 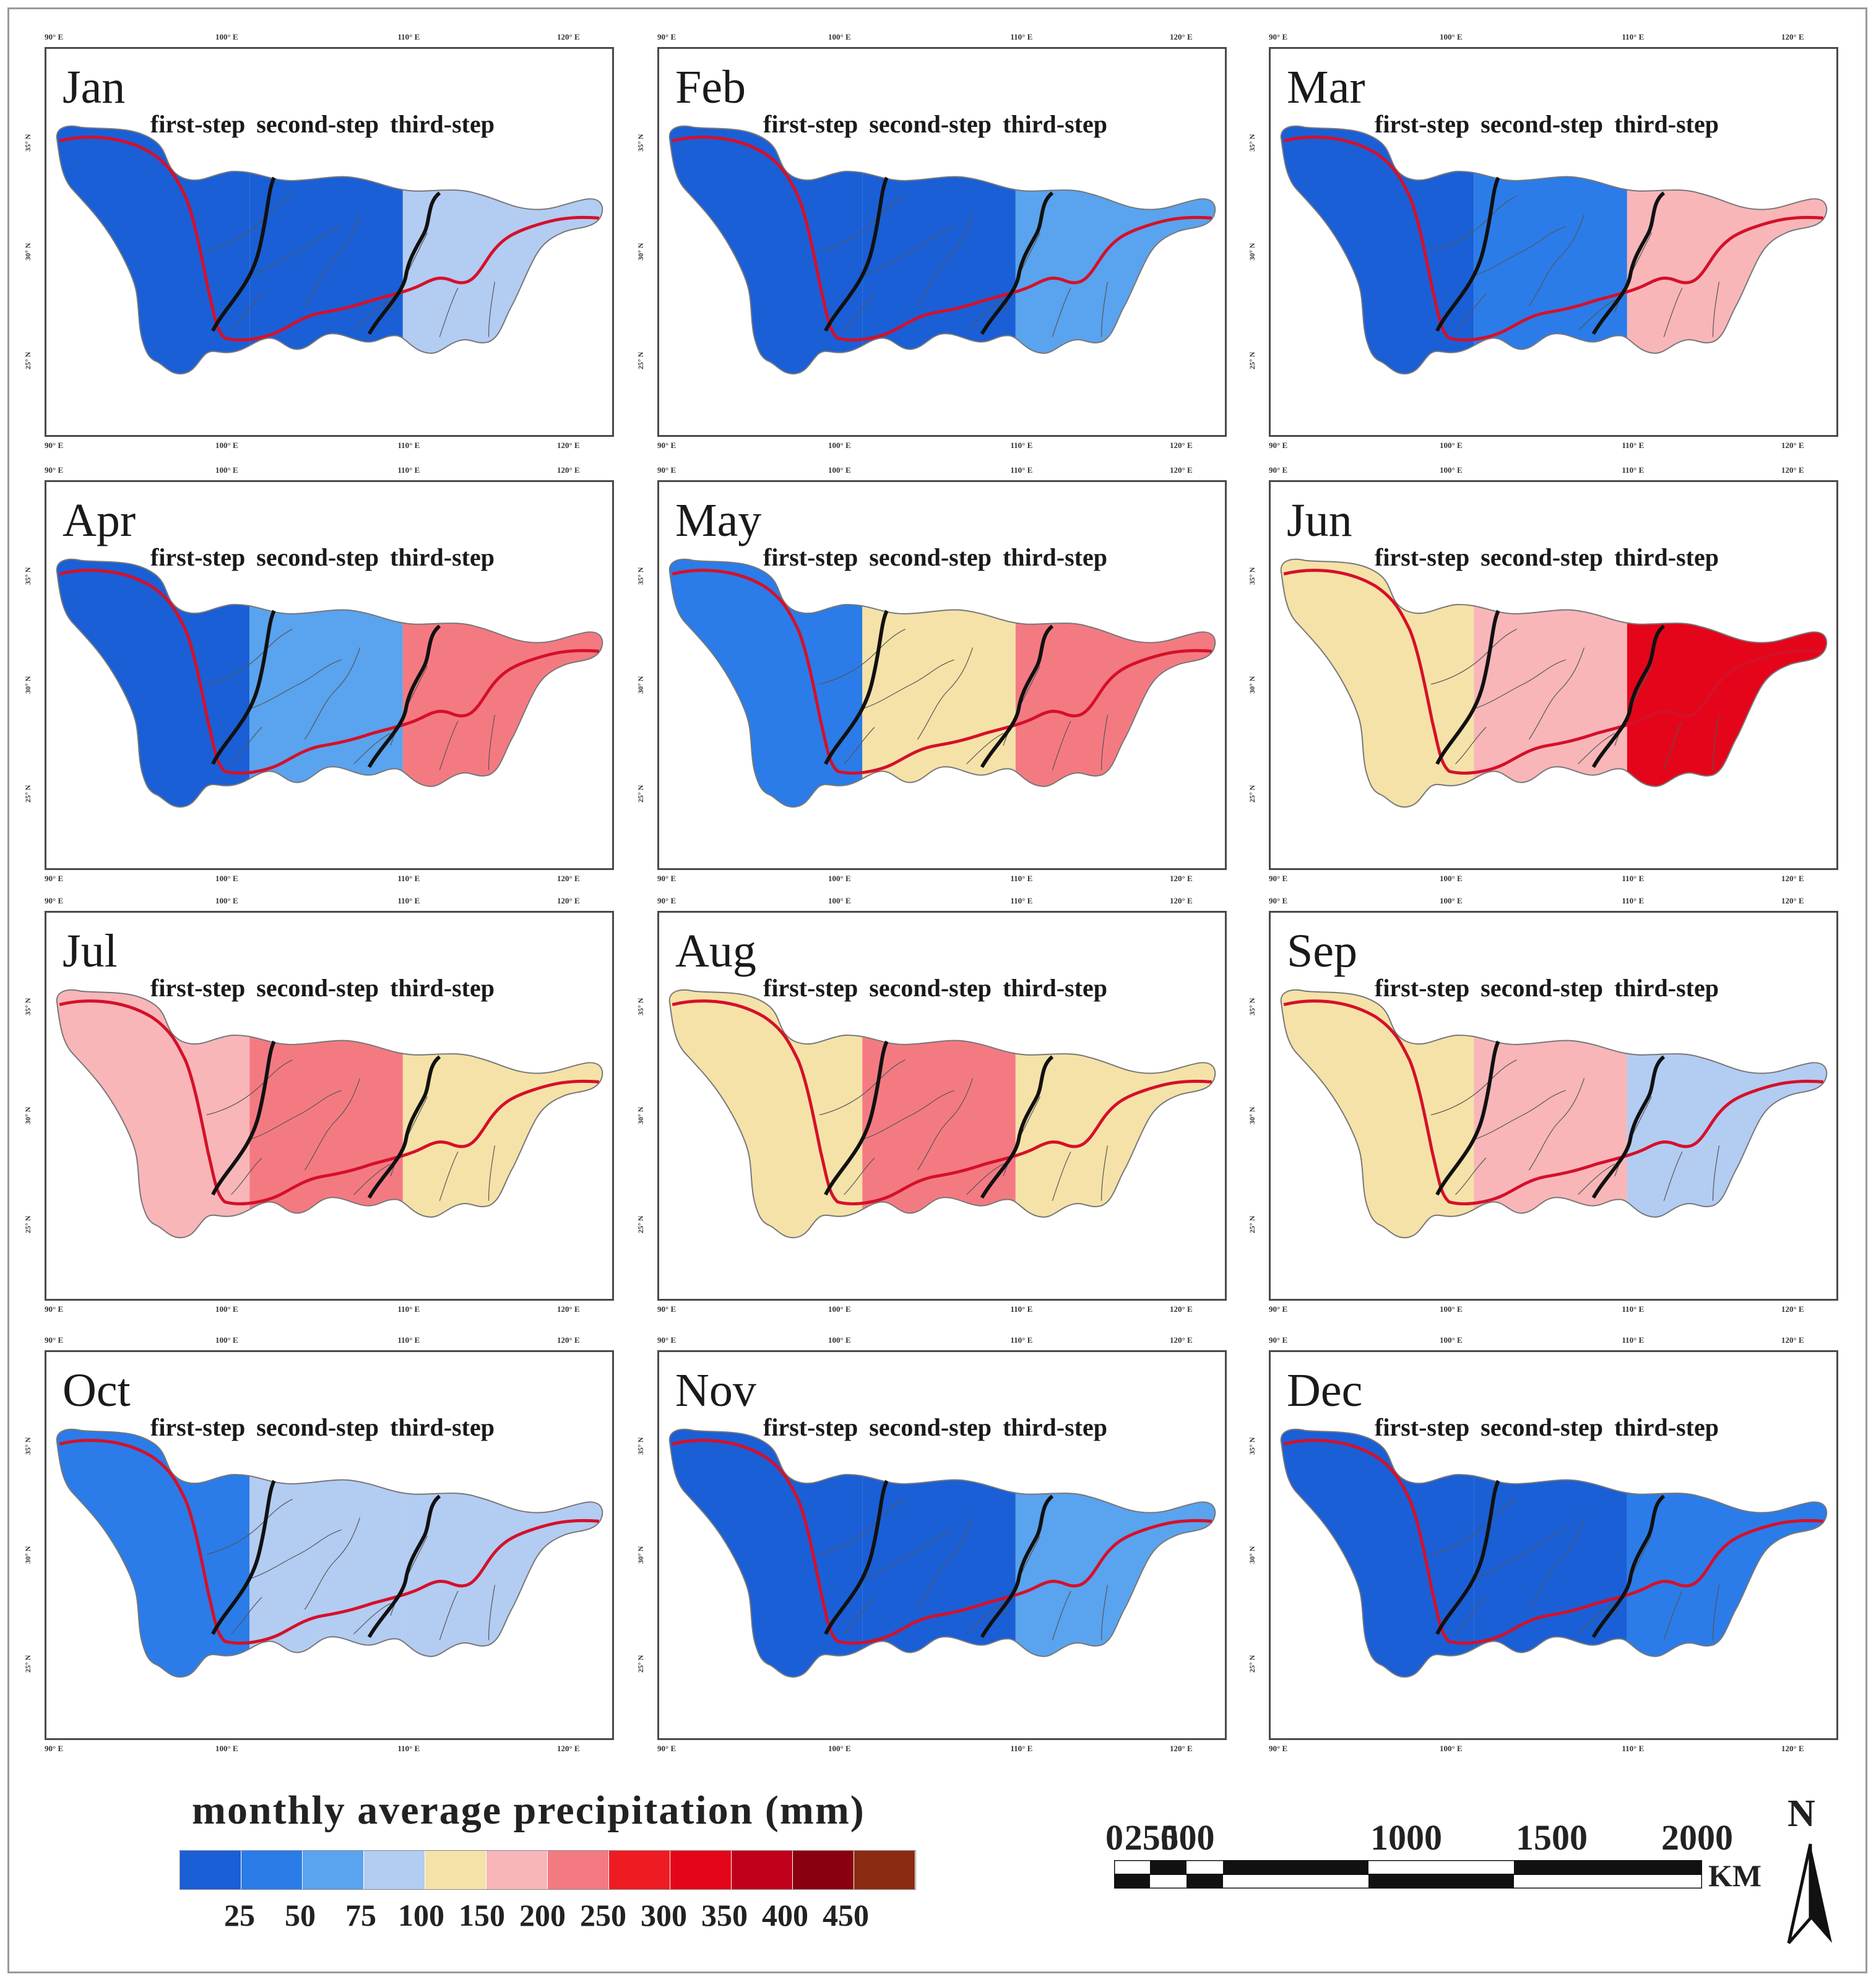 I want to click on north-arrow-icon, so click(x=1809, y=1893).